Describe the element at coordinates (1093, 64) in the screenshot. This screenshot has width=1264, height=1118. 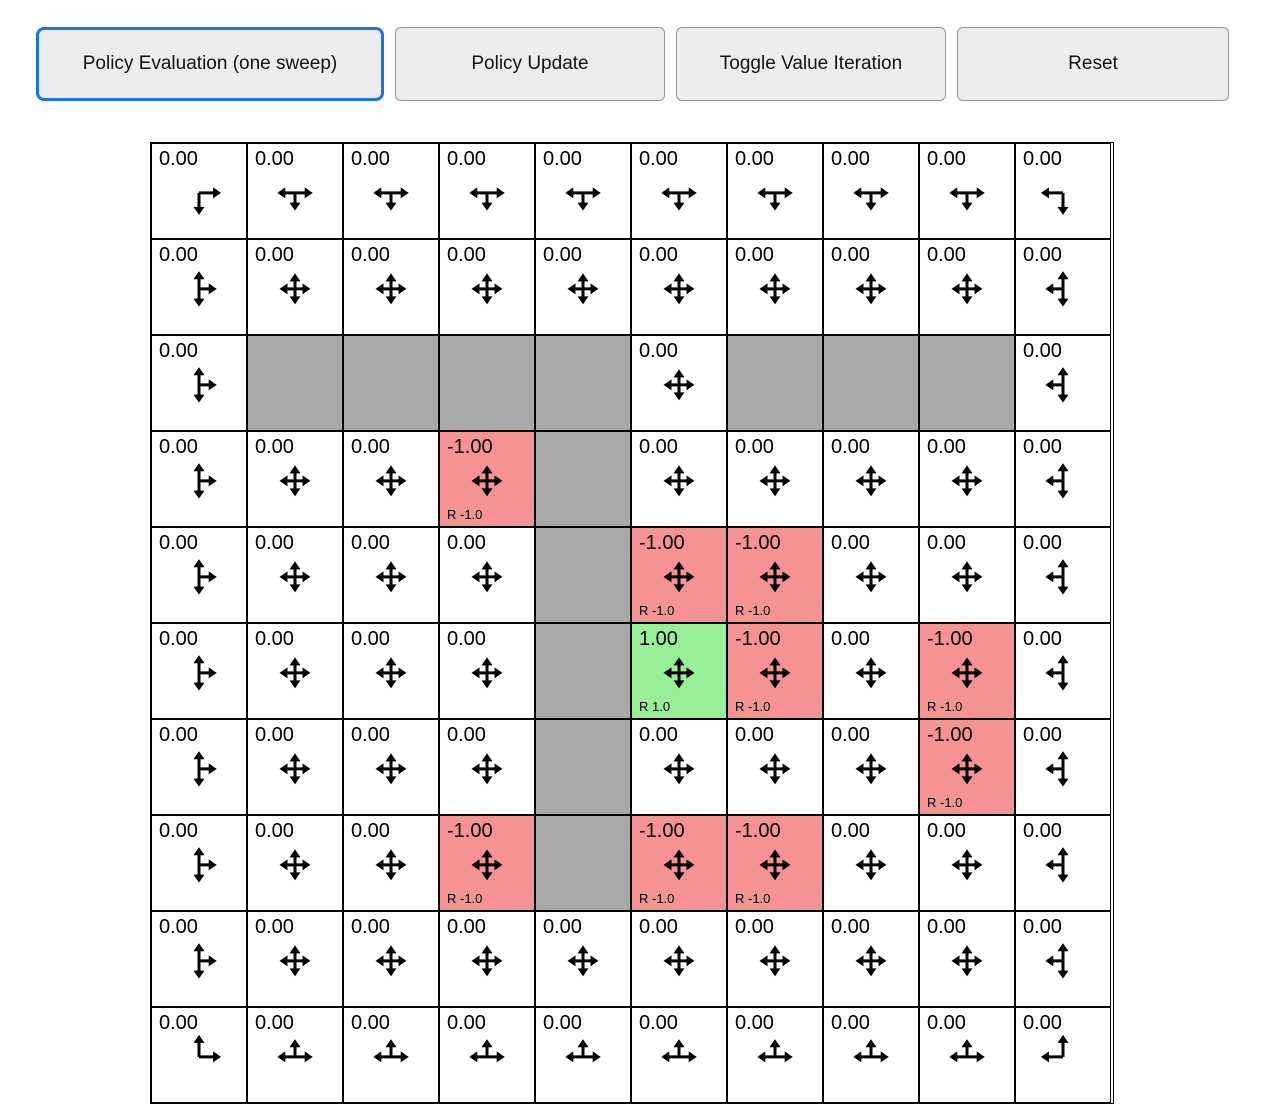
I see `reset-button: Reset` at that location.